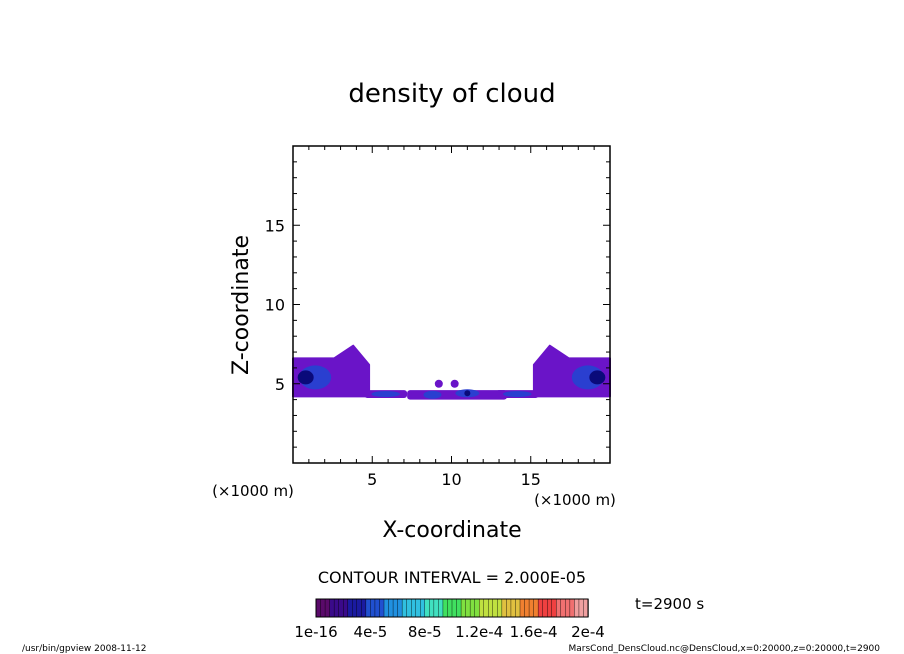 This screenshot has height=654, width=904. I want to click on x-tick-label: 5, so click(372, 479).